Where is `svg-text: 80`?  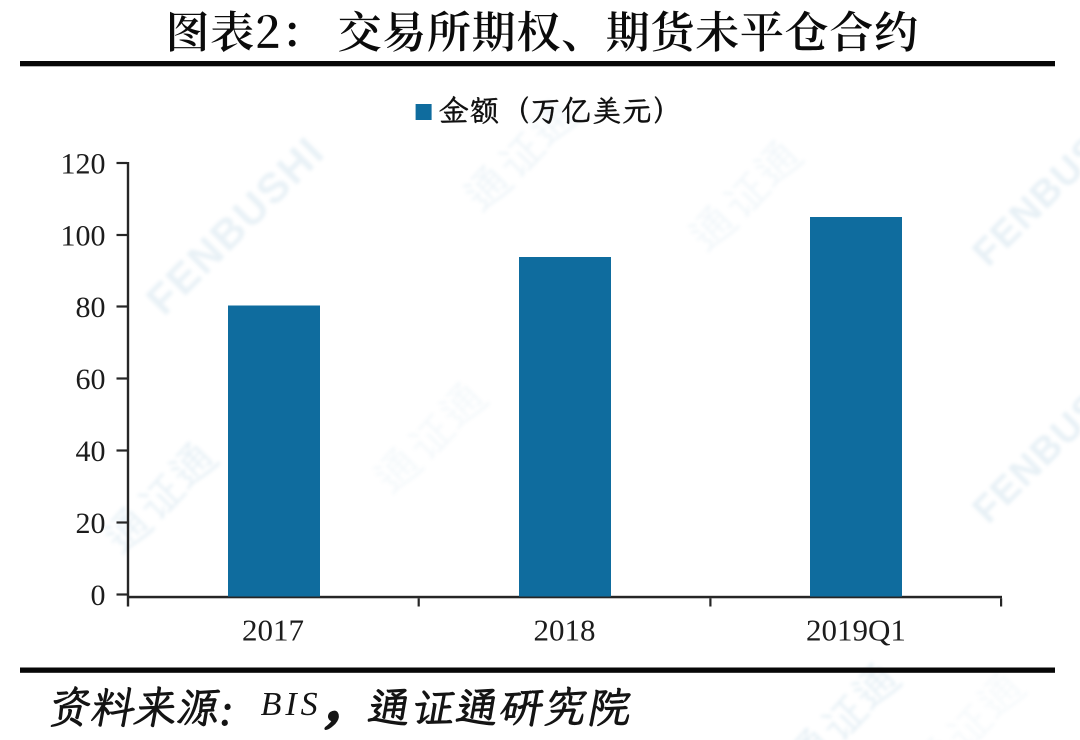
svg-text: 80 is located at coordinates (91, 307).